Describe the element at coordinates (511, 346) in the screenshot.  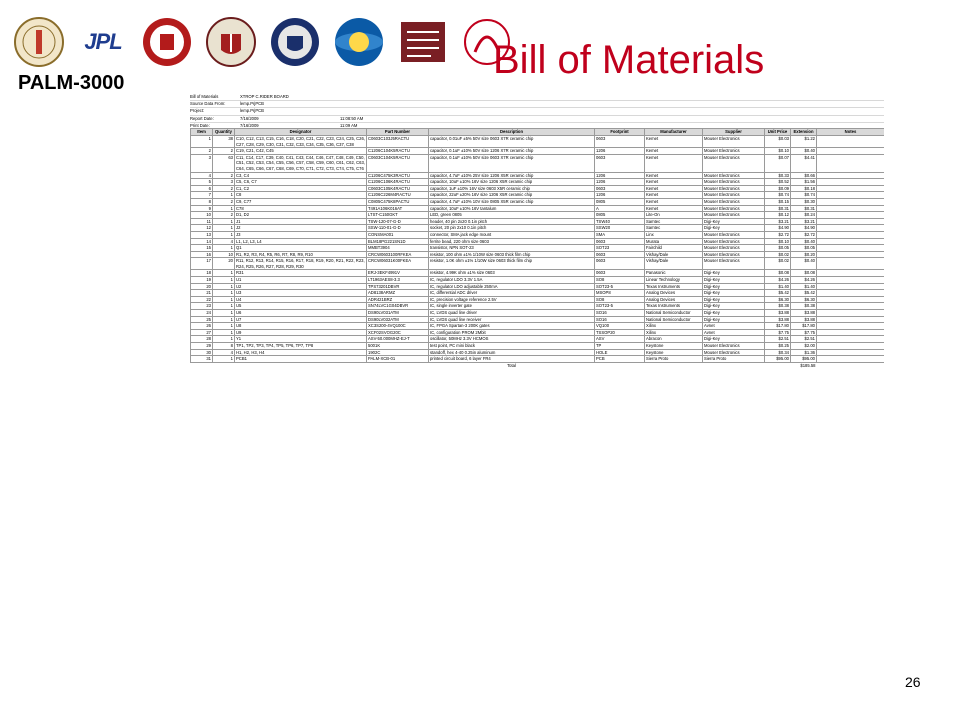
I see `table-cell: test point, PC mini black` at that location.